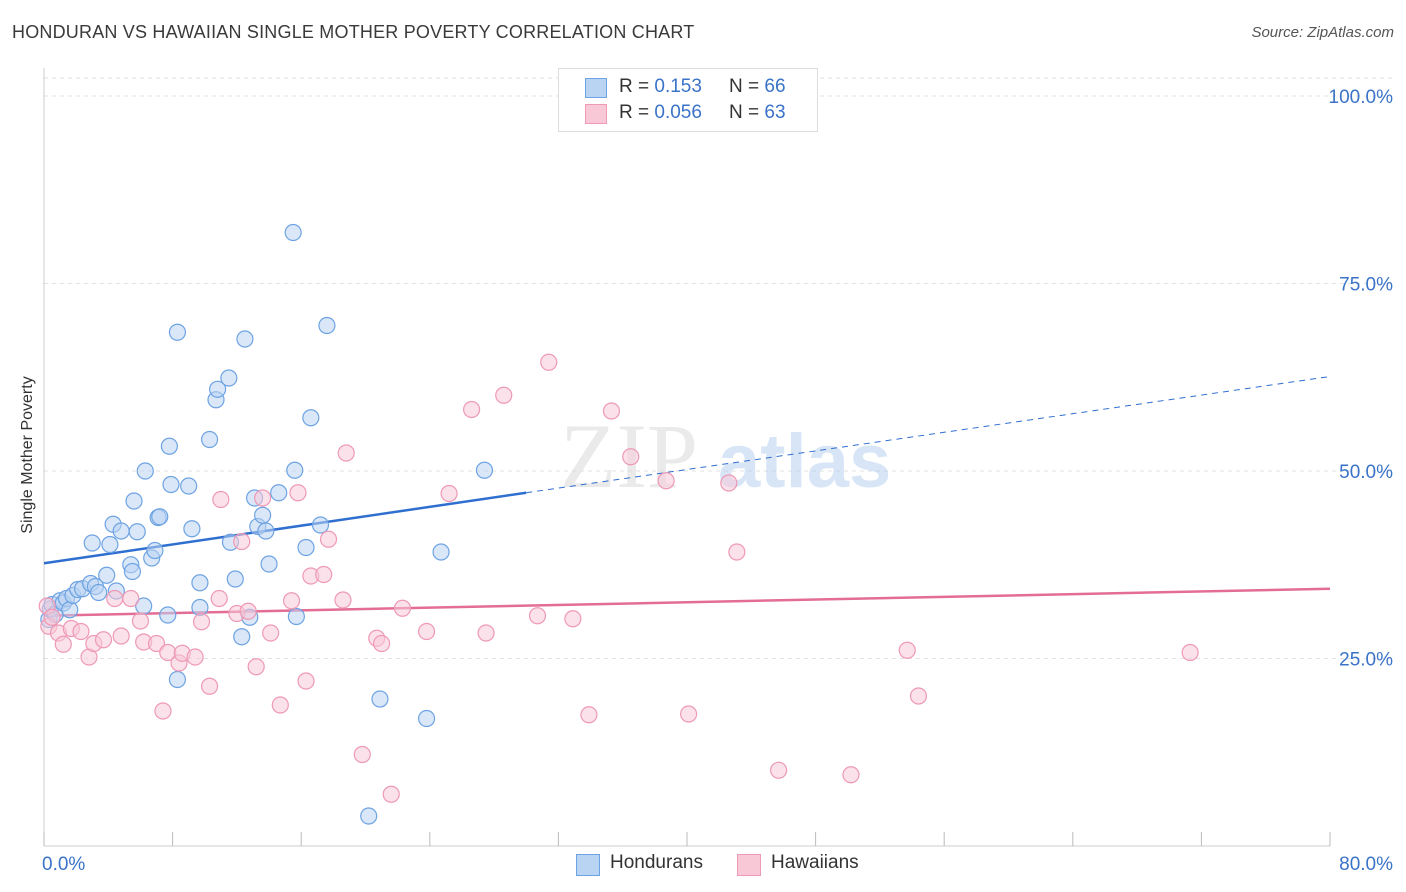 The height and width of the screenshot is (892, 1406). What do you see at coordinates (285, 528) in the screenshot?
I see `trendline-hondurans` at bounding box center [285, 528].